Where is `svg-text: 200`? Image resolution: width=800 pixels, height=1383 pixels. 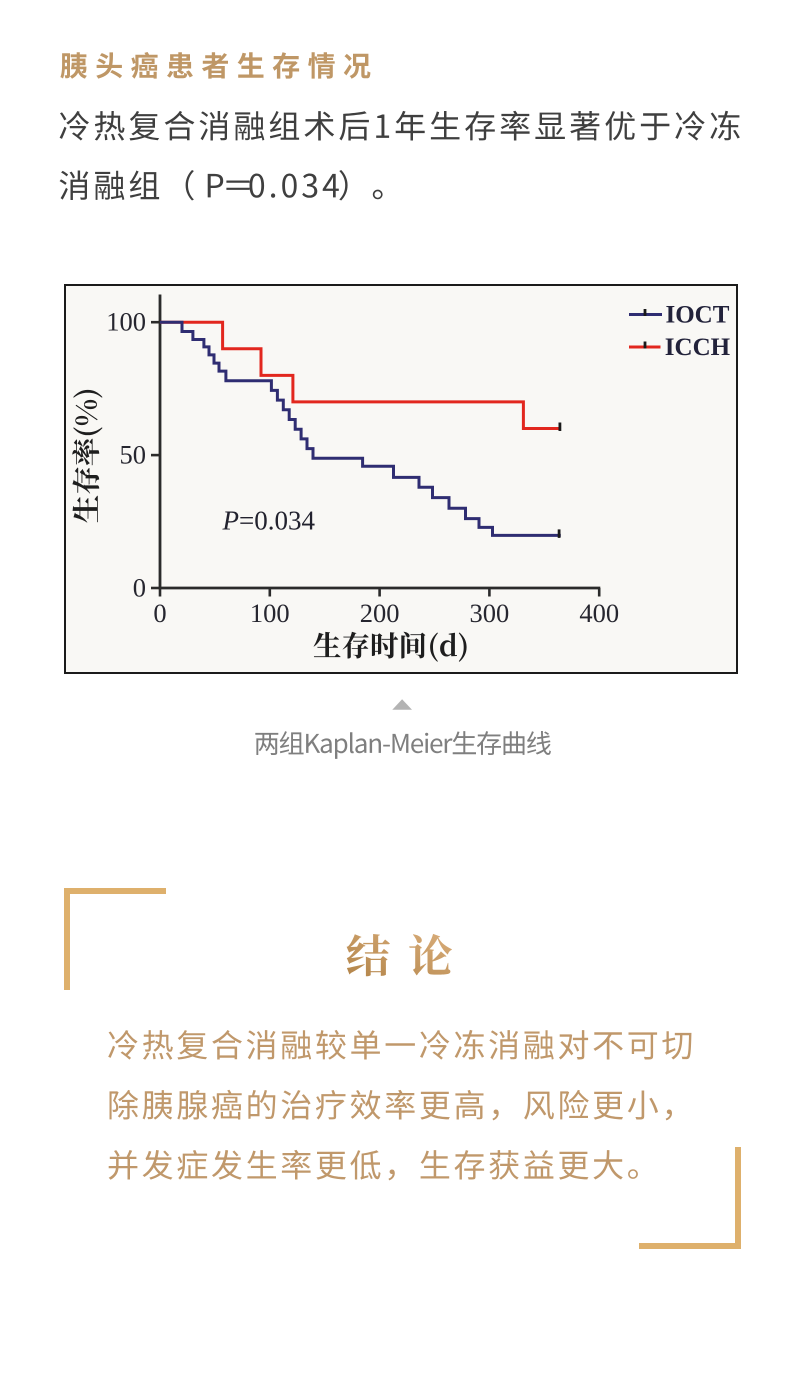
svg-text: 200 is located at coordinates (380, 613).